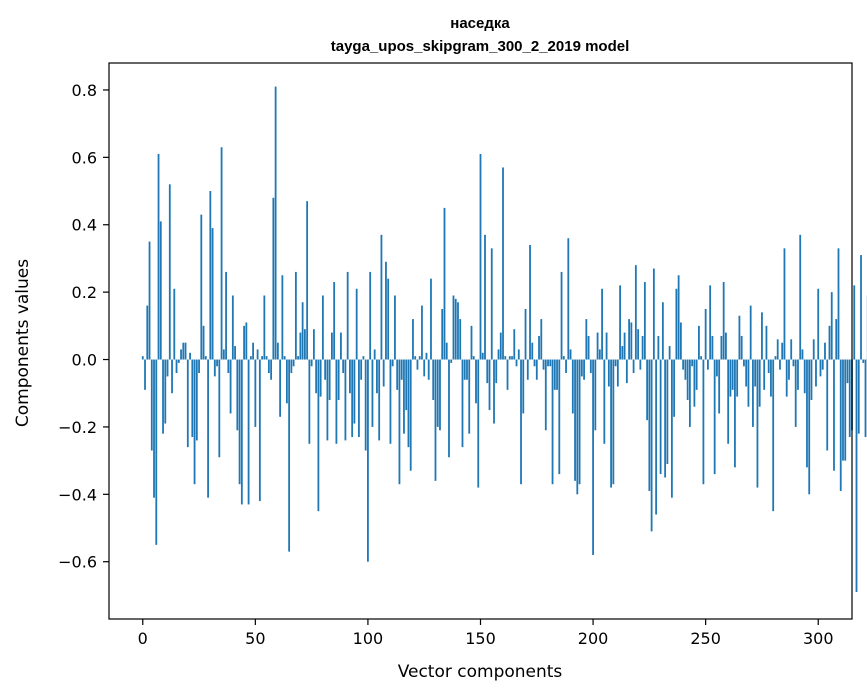  I want to click on chart-title: наседка, so click(480, 23).